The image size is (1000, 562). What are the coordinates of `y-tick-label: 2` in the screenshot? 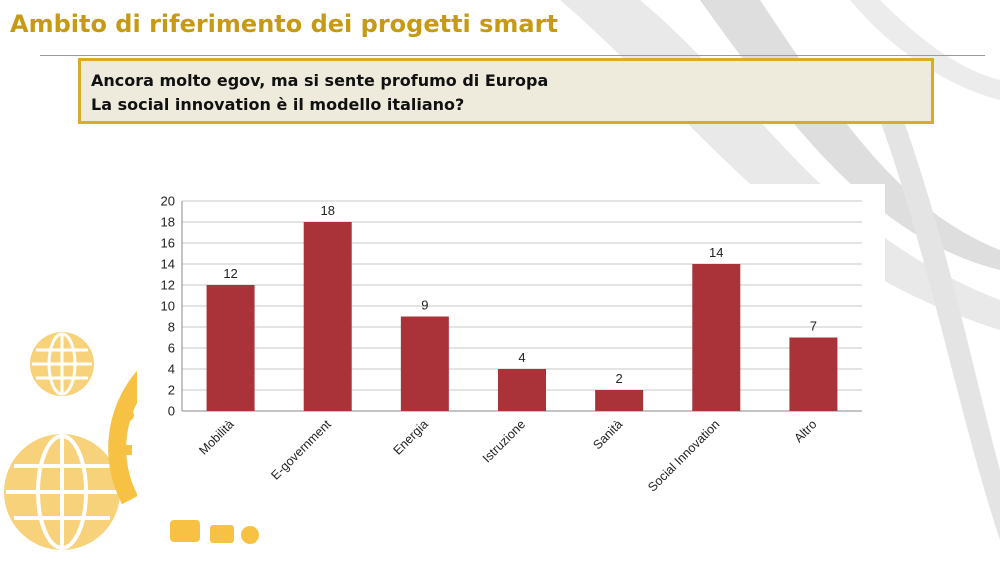 It's located at (171, 390).